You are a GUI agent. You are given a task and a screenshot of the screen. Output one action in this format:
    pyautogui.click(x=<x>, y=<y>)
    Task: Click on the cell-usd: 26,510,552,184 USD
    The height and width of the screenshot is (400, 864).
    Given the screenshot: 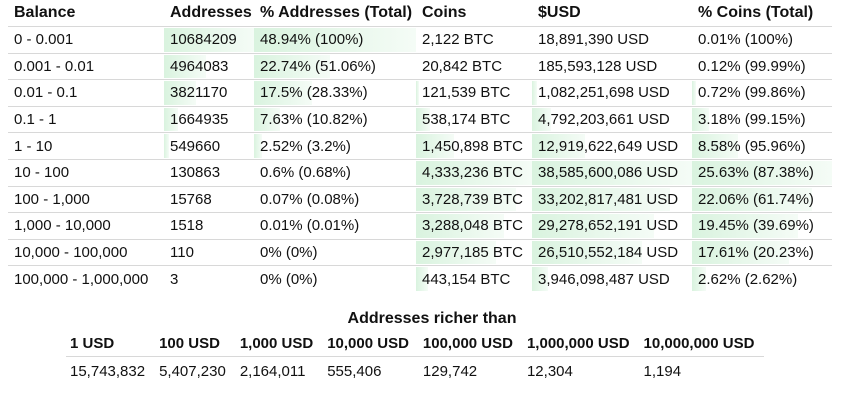 What is the action you would take?
    pyautogui.click(x=612, y=252)
    